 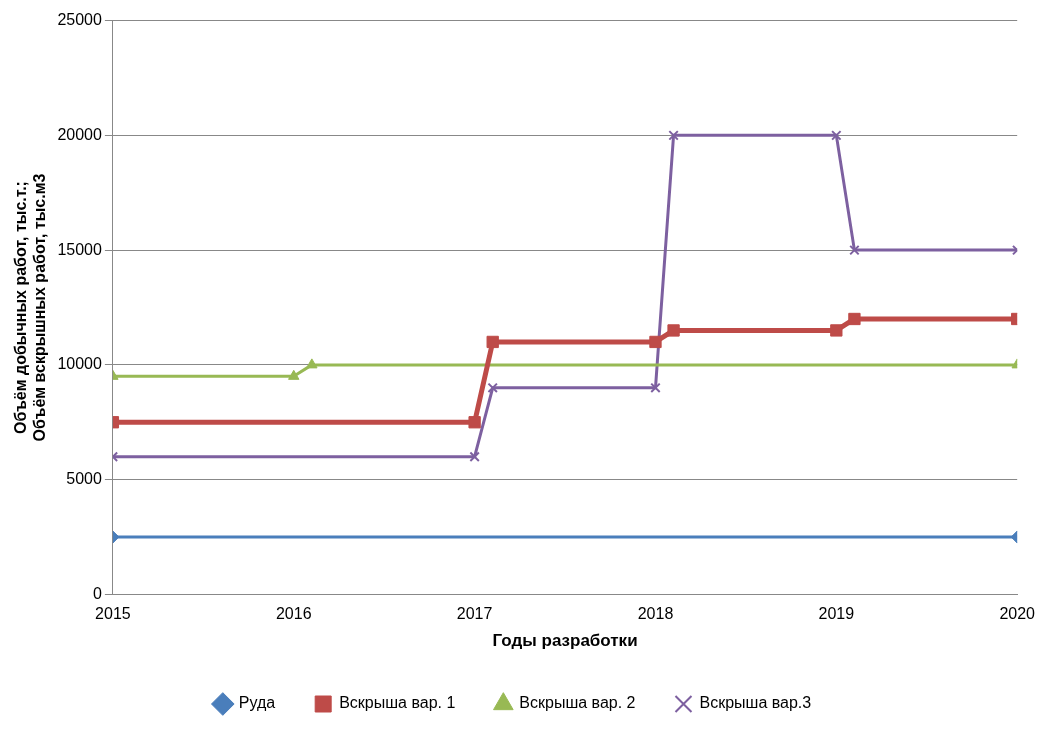 What do you see at coordinates (1017, 614) in the screenshot?
I see `x-tick-label: 2020` at bounding box center [1017, 614].